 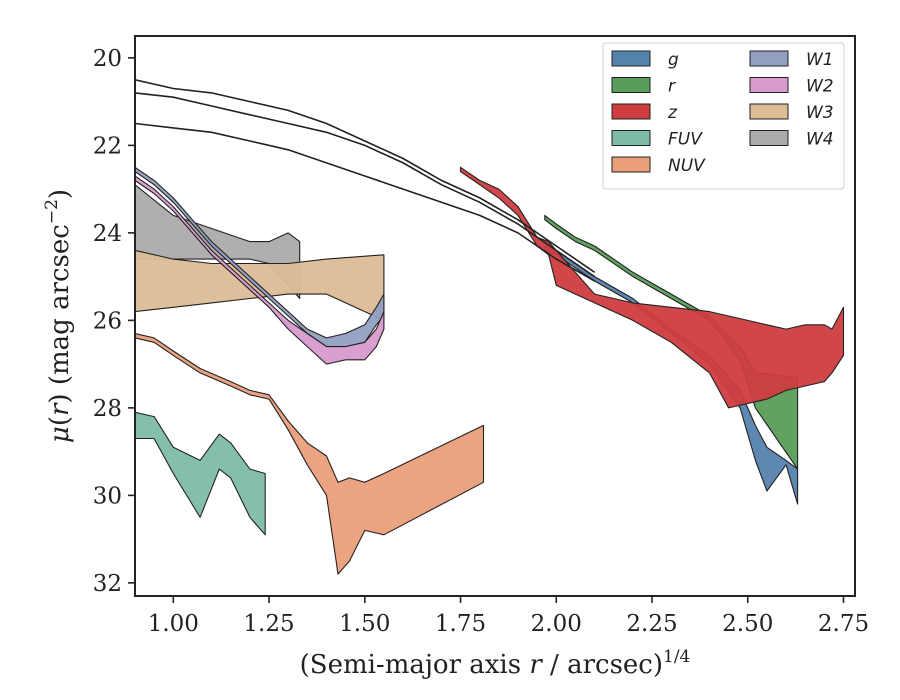 I want to click on x-tick-label: 1.00, so click(x=173, y=624).